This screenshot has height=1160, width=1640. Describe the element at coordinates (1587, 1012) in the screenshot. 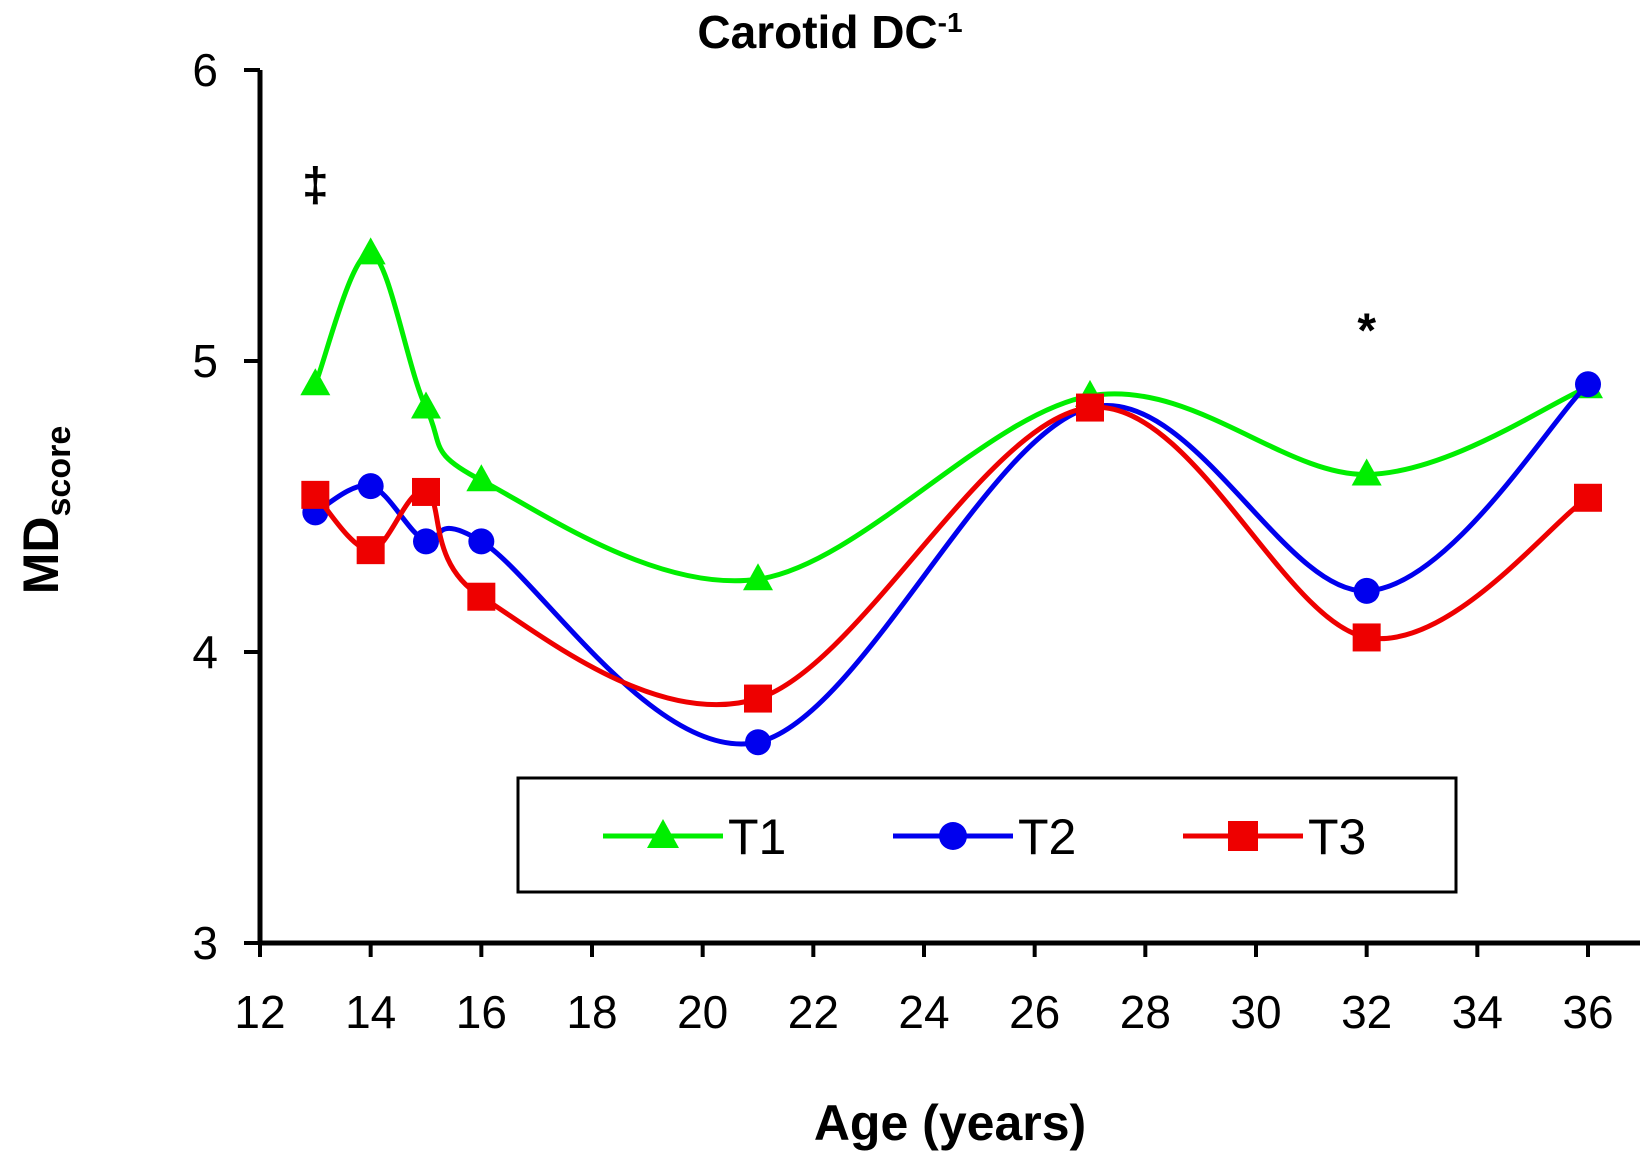

I see `x-tick-label: 36` at that location.